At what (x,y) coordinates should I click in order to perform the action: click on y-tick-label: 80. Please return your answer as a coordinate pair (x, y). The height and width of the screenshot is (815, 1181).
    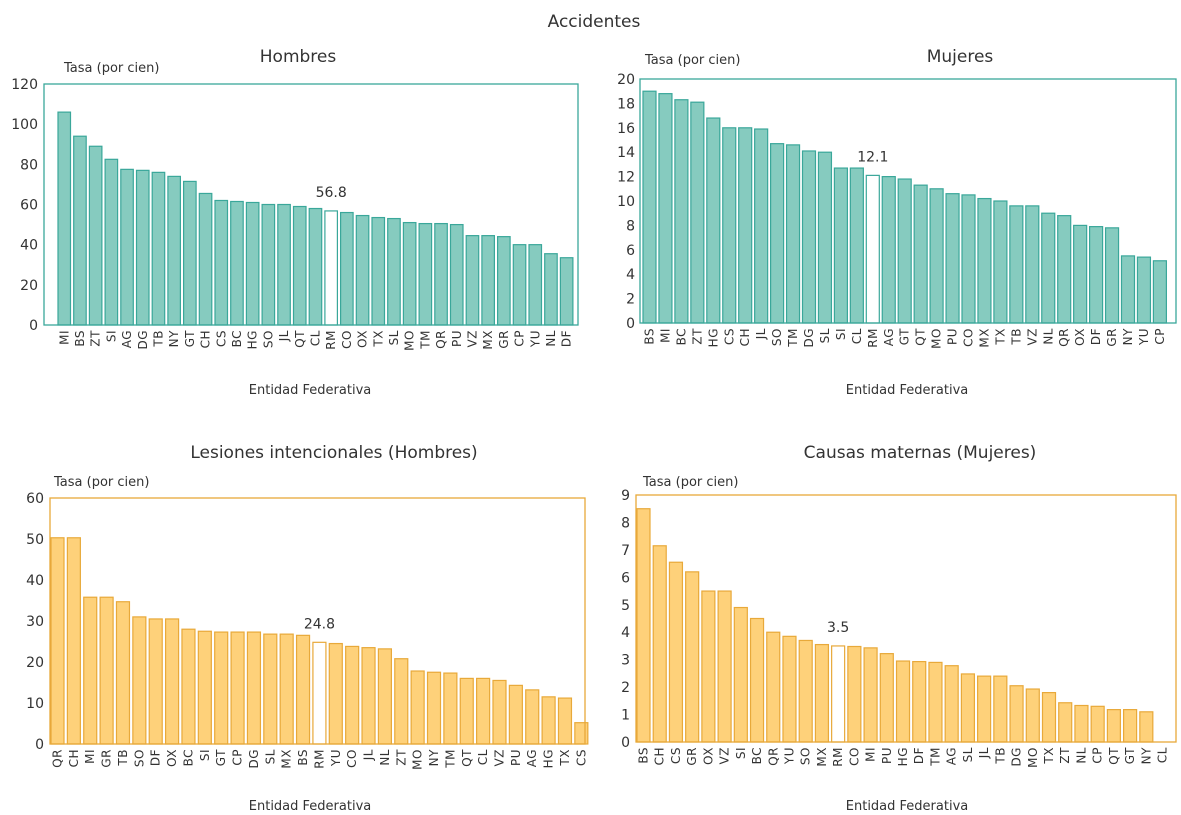
    Looking at the image, I should click on (29, 165).